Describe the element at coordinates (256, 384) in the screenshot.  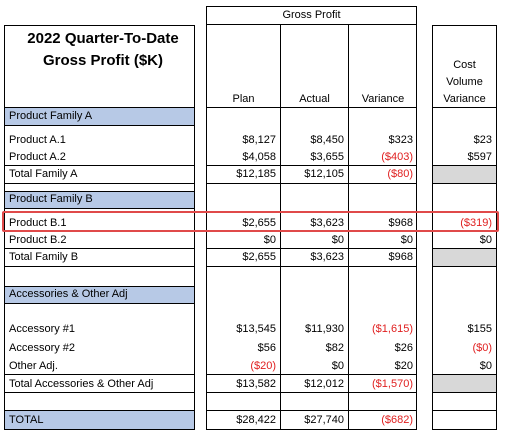
I see `plan-value: $13,582` at that location.